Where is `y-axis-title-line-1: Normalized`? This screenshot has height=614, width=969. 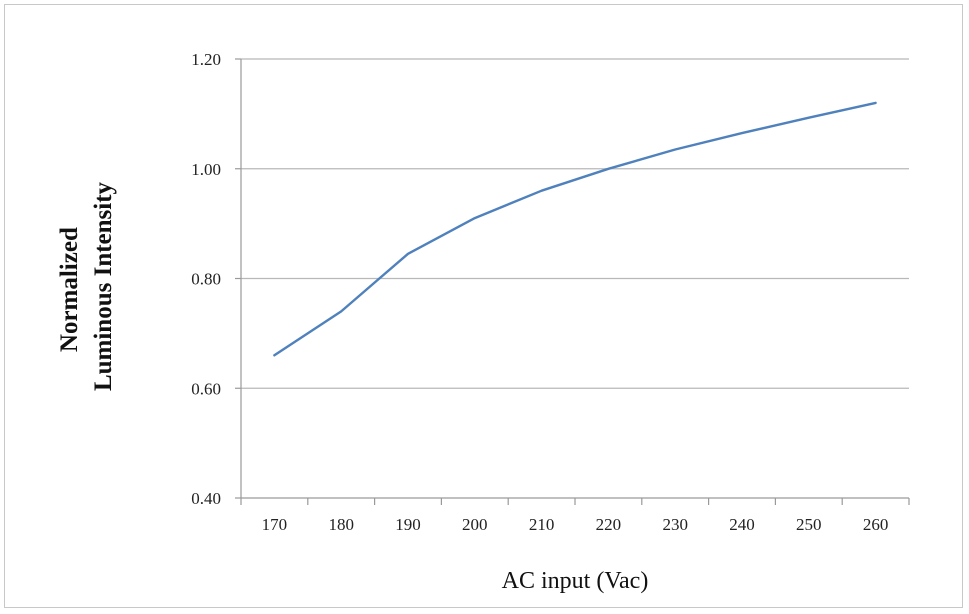 y-axis-title-line-1: Normalized is located at coordinates (69, 289).